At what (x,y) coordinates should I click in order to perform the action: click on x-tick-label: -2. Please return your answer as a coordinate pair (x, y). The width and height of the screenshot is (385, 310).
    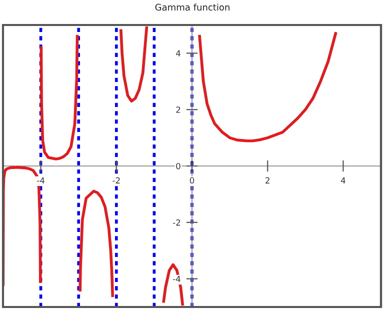
    Looking at the image, I should click on (116, 180).